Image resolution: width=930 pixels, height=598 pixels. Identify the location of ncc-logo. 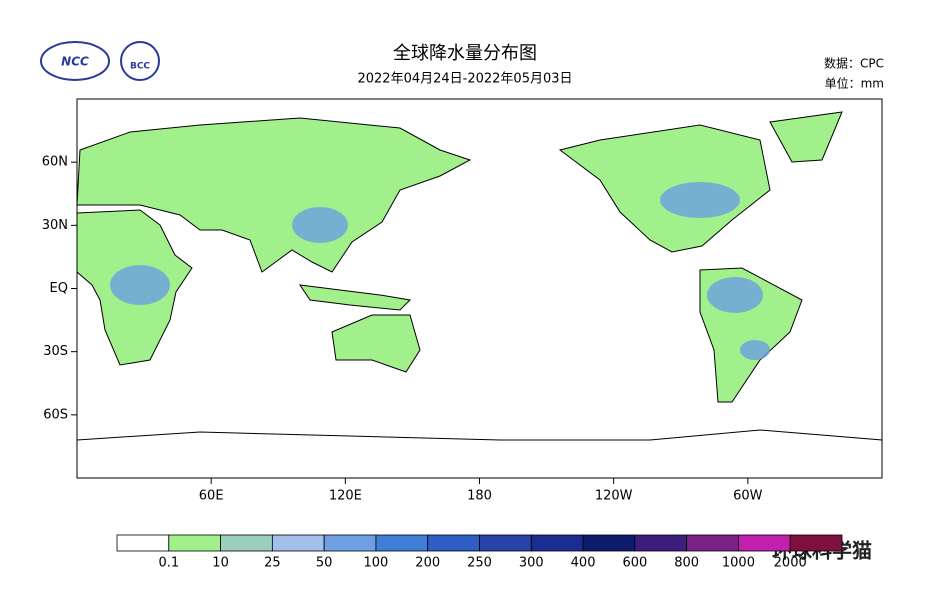
(75, 61).